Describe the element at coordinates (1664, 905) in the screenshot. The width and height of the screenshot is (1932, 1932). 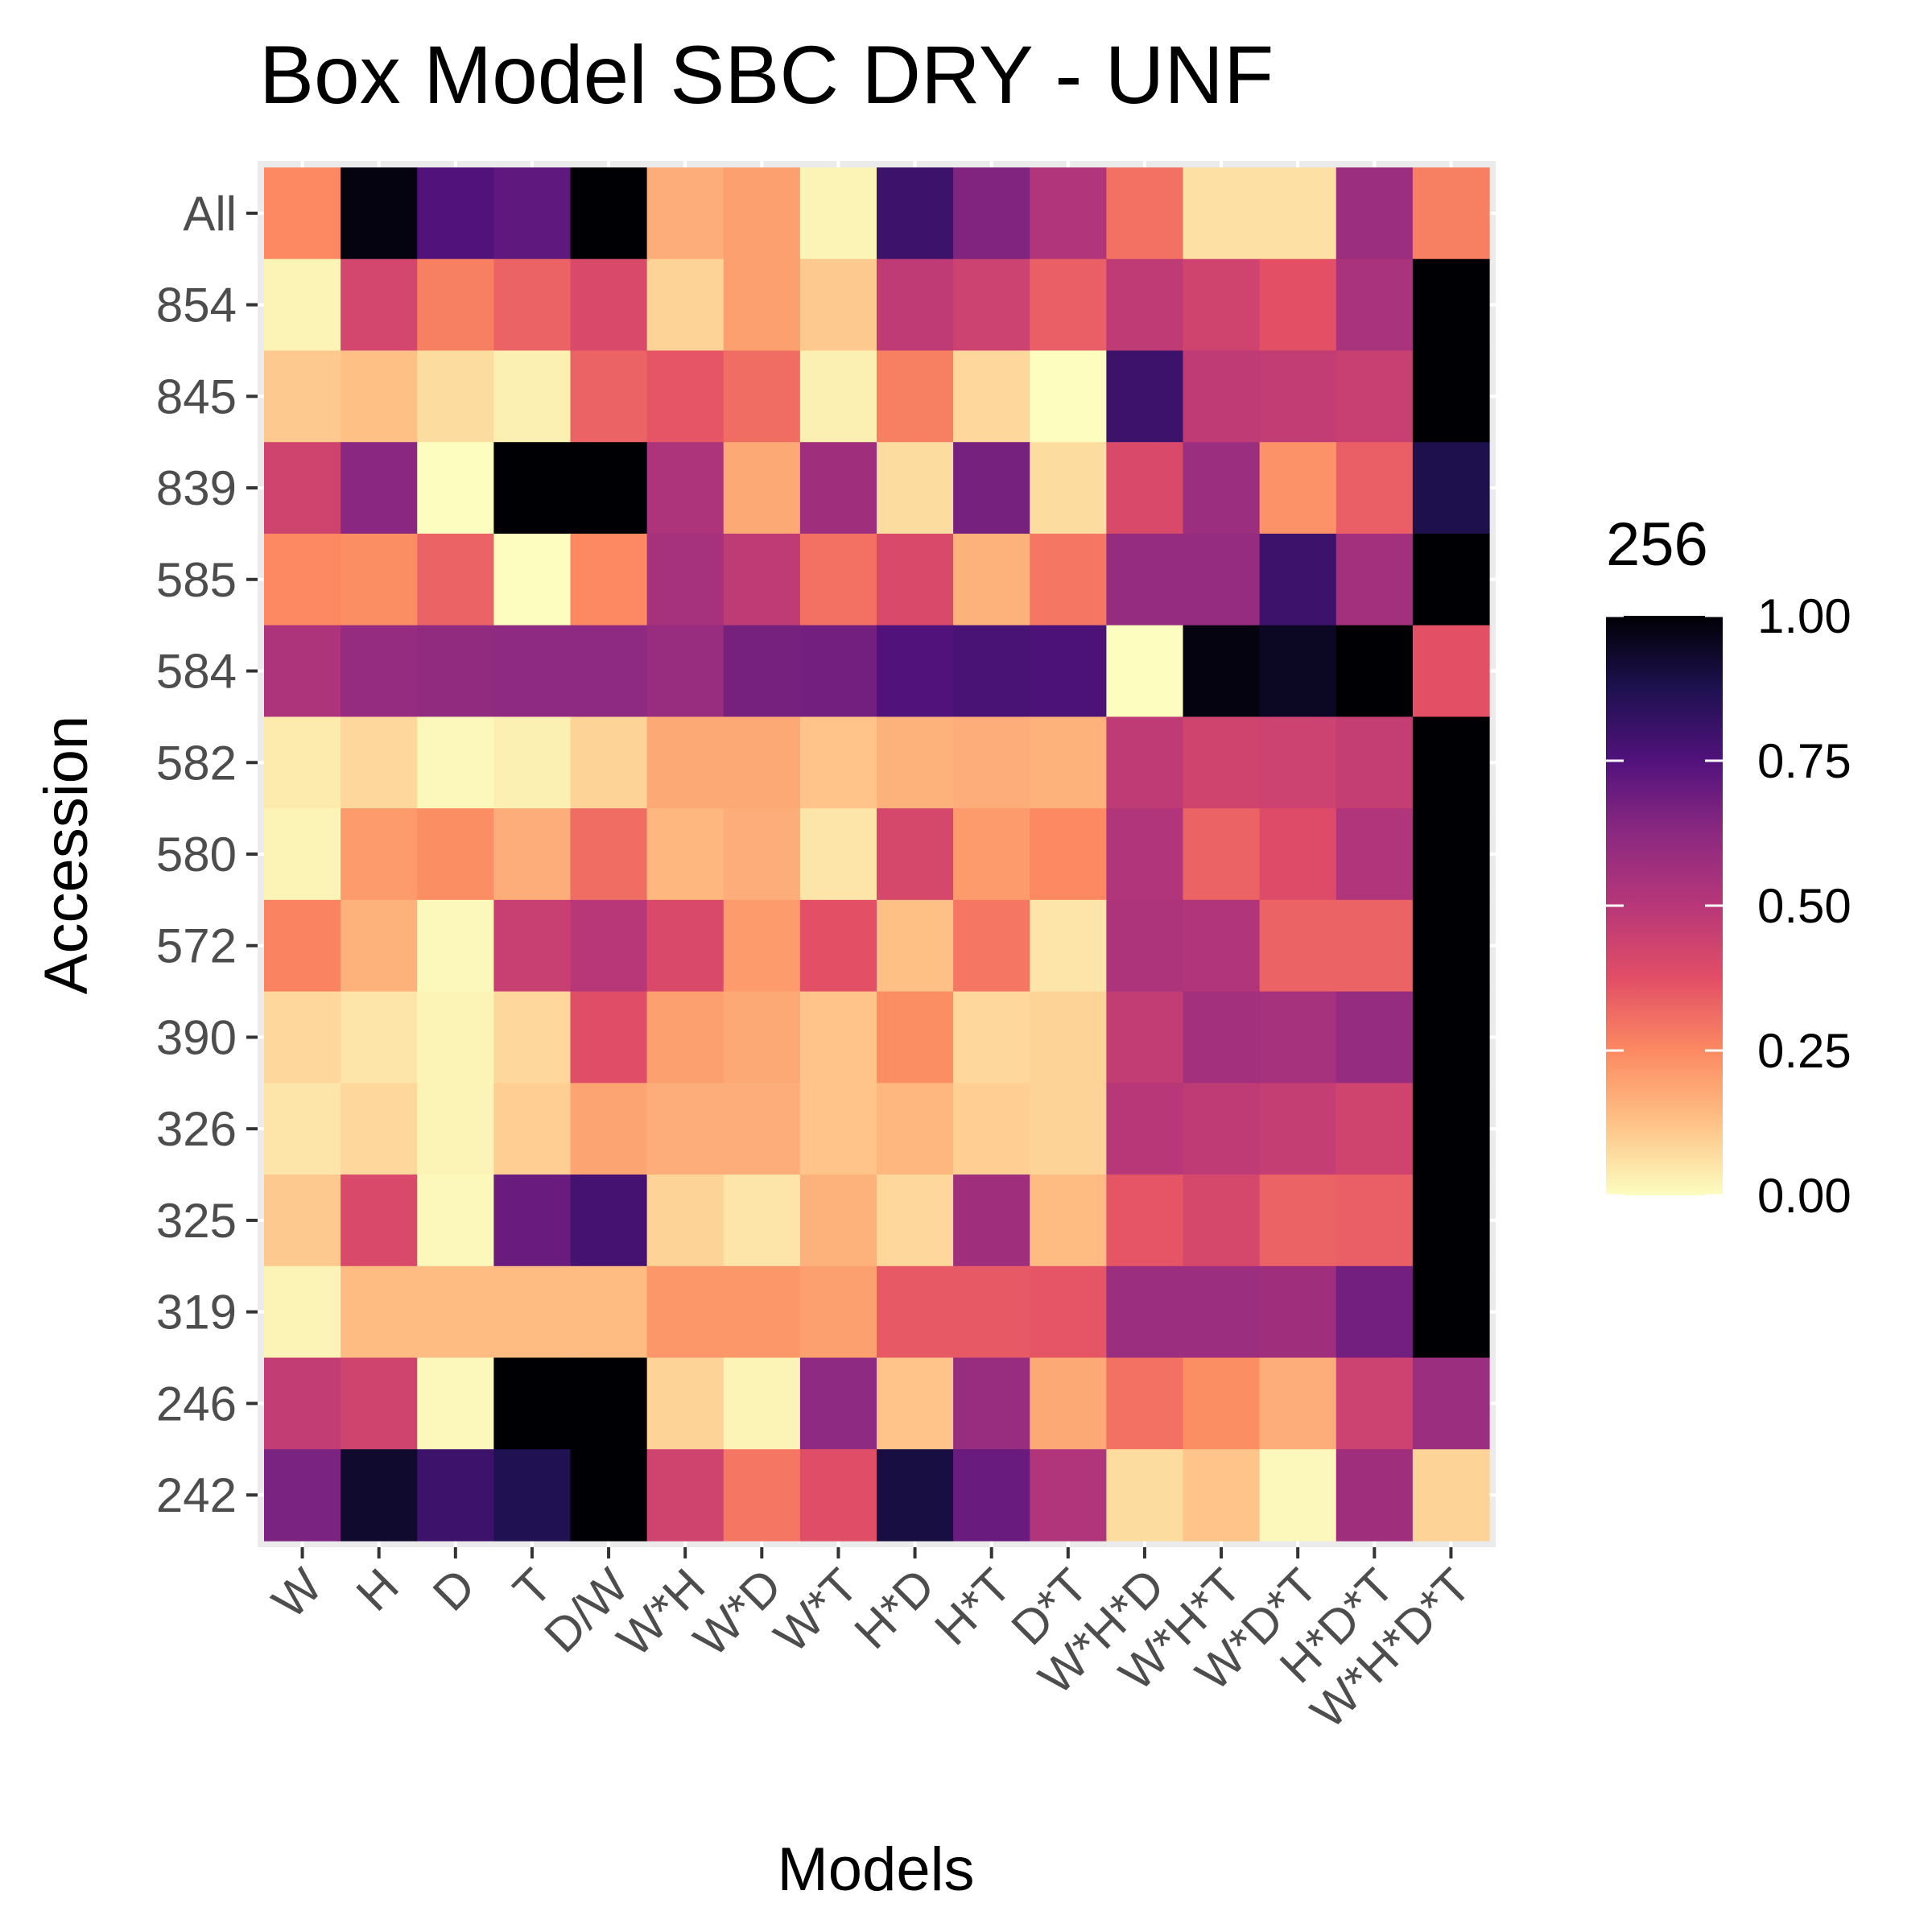
I see `colorbar` at that location.